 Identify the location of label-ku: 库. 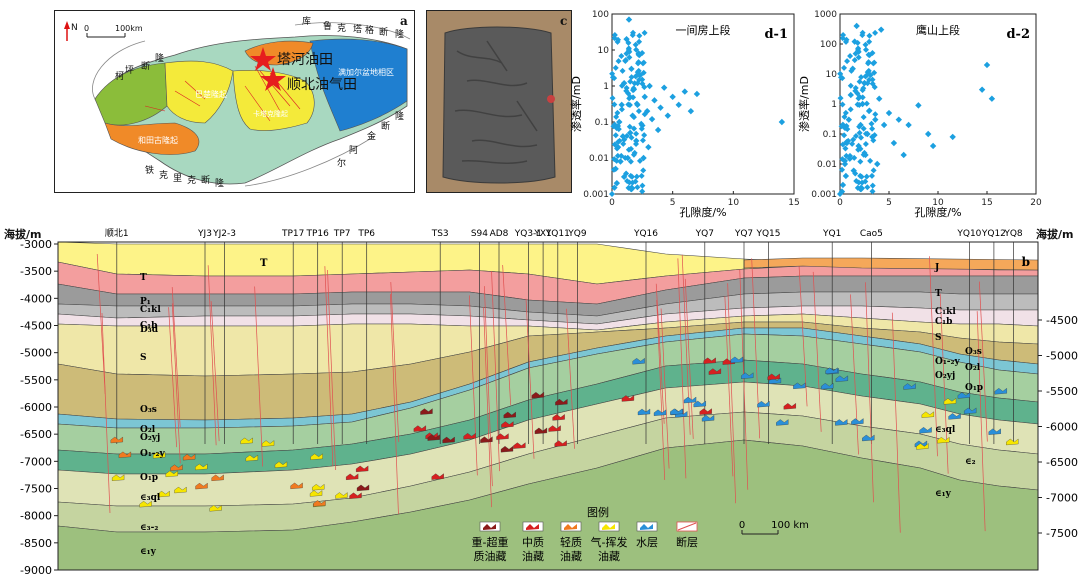
(307, 22).